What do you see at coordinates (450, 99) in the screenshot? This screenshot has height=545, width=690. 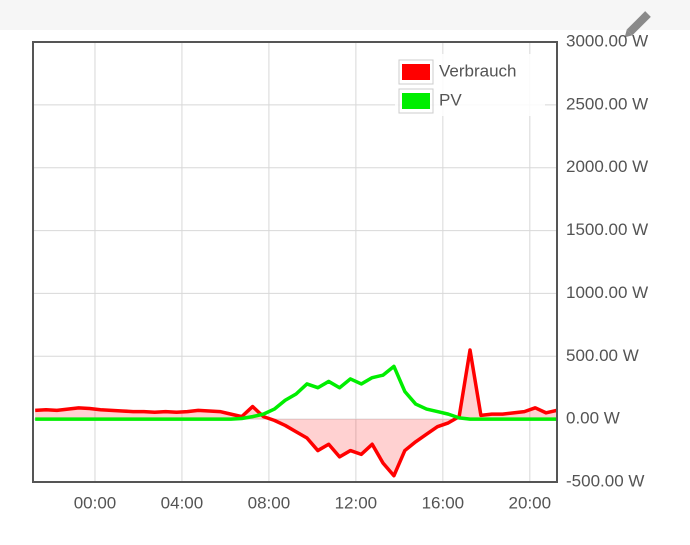 I see `legend-label: PV` at bounding box center [450, 99].